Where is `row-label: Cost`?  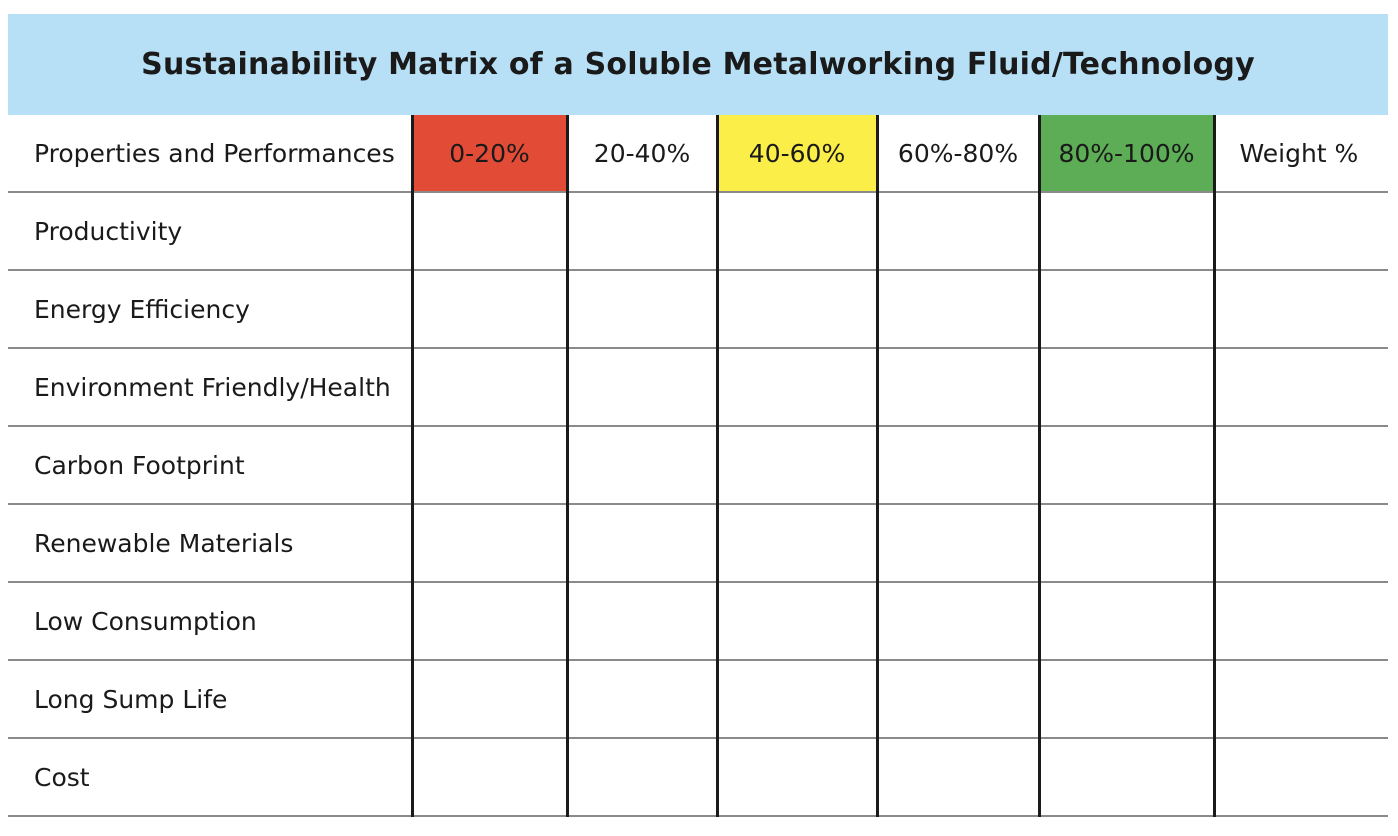 row-label: Cost is located at coordinates (210, 777).